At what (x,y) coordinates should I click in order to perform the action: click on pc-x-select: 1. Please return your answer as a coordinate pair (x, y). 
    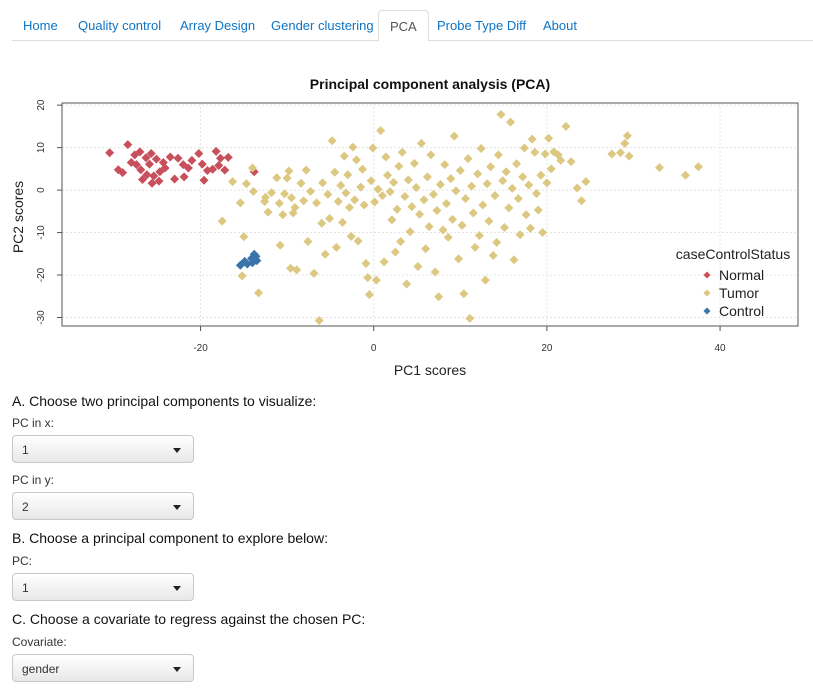
    Looking at the image, I should click on (103, 449).